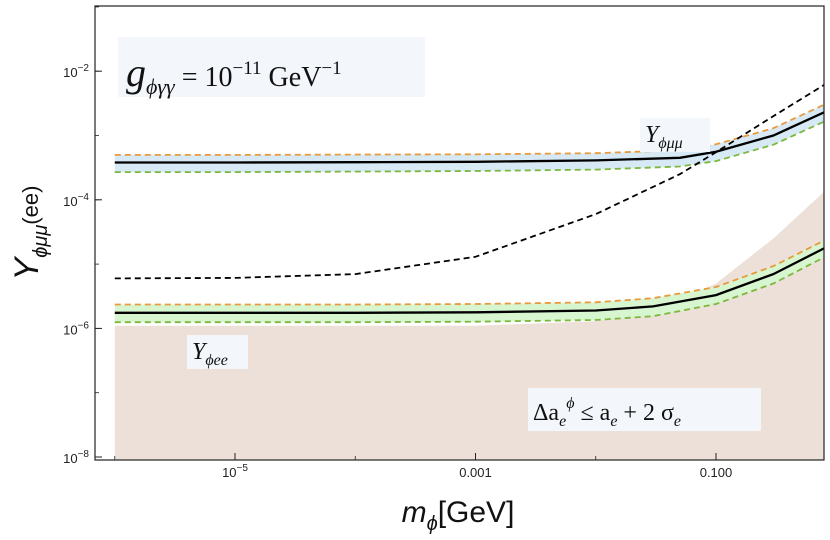 This screenshot has height=540, width=830. I want to click on coupling-annotation: gϕγγ = 10−11 GeV−1, so click(234, 74).